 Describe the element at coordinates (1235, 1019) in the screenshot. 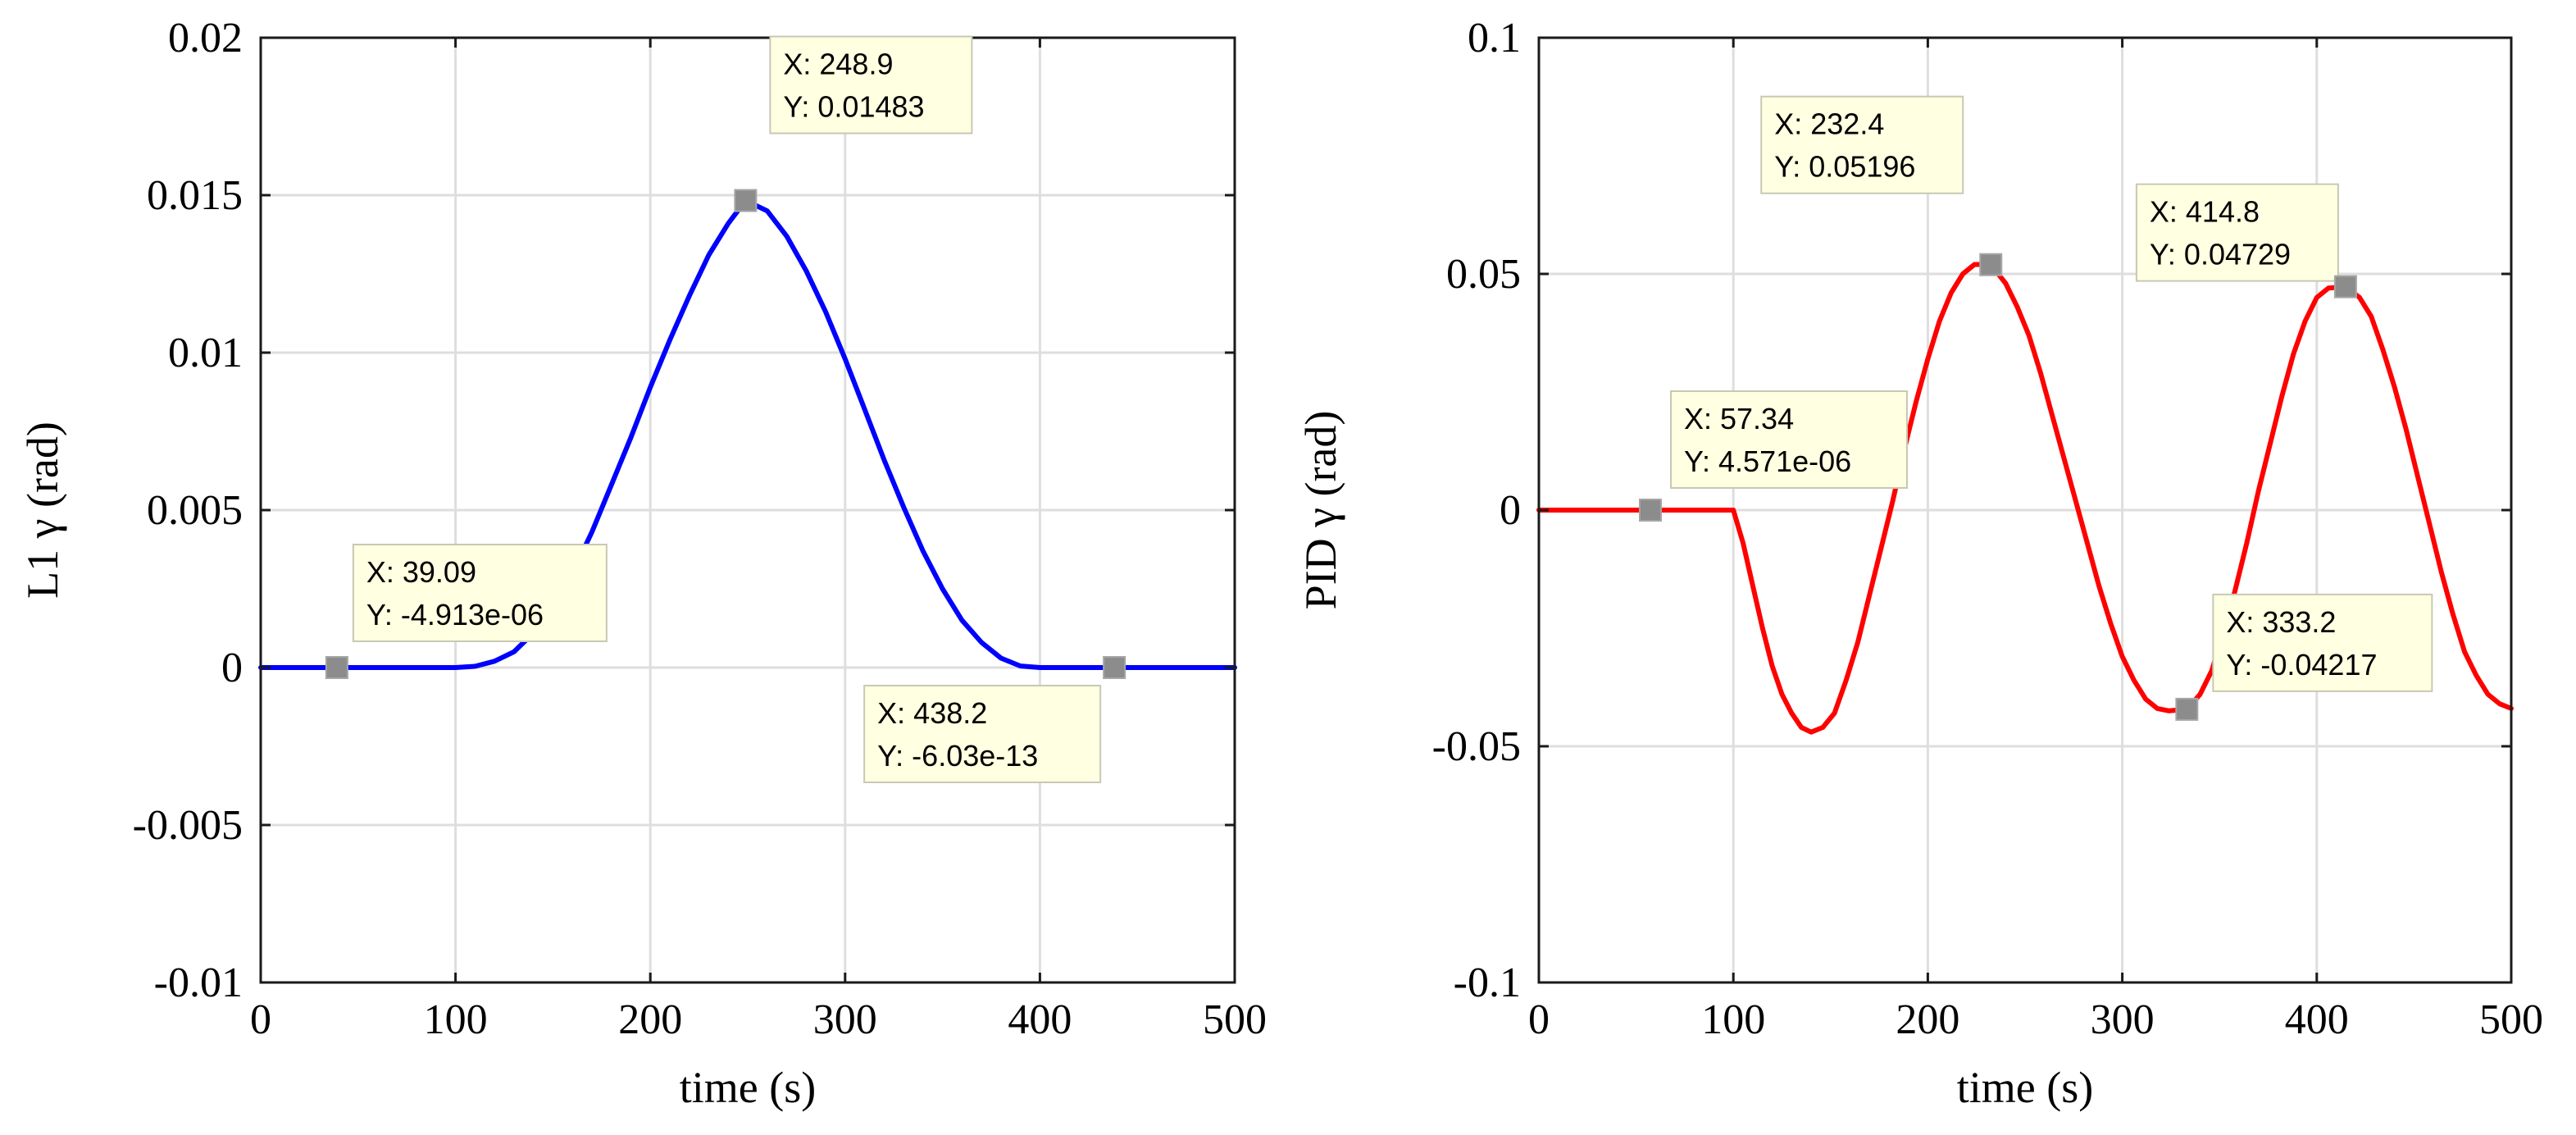

I see `l1-x-tick-label: 500` at that location.